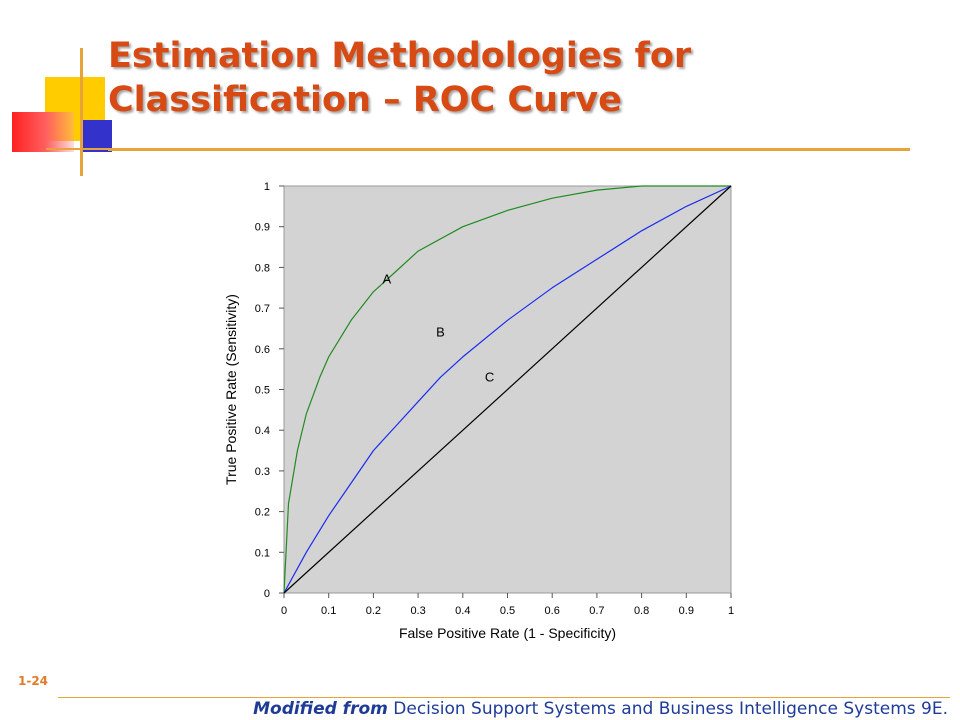 The height and width of the screenshot is (720, 960). I want to click on y-tick-label: 0.4, so click(262, 431).